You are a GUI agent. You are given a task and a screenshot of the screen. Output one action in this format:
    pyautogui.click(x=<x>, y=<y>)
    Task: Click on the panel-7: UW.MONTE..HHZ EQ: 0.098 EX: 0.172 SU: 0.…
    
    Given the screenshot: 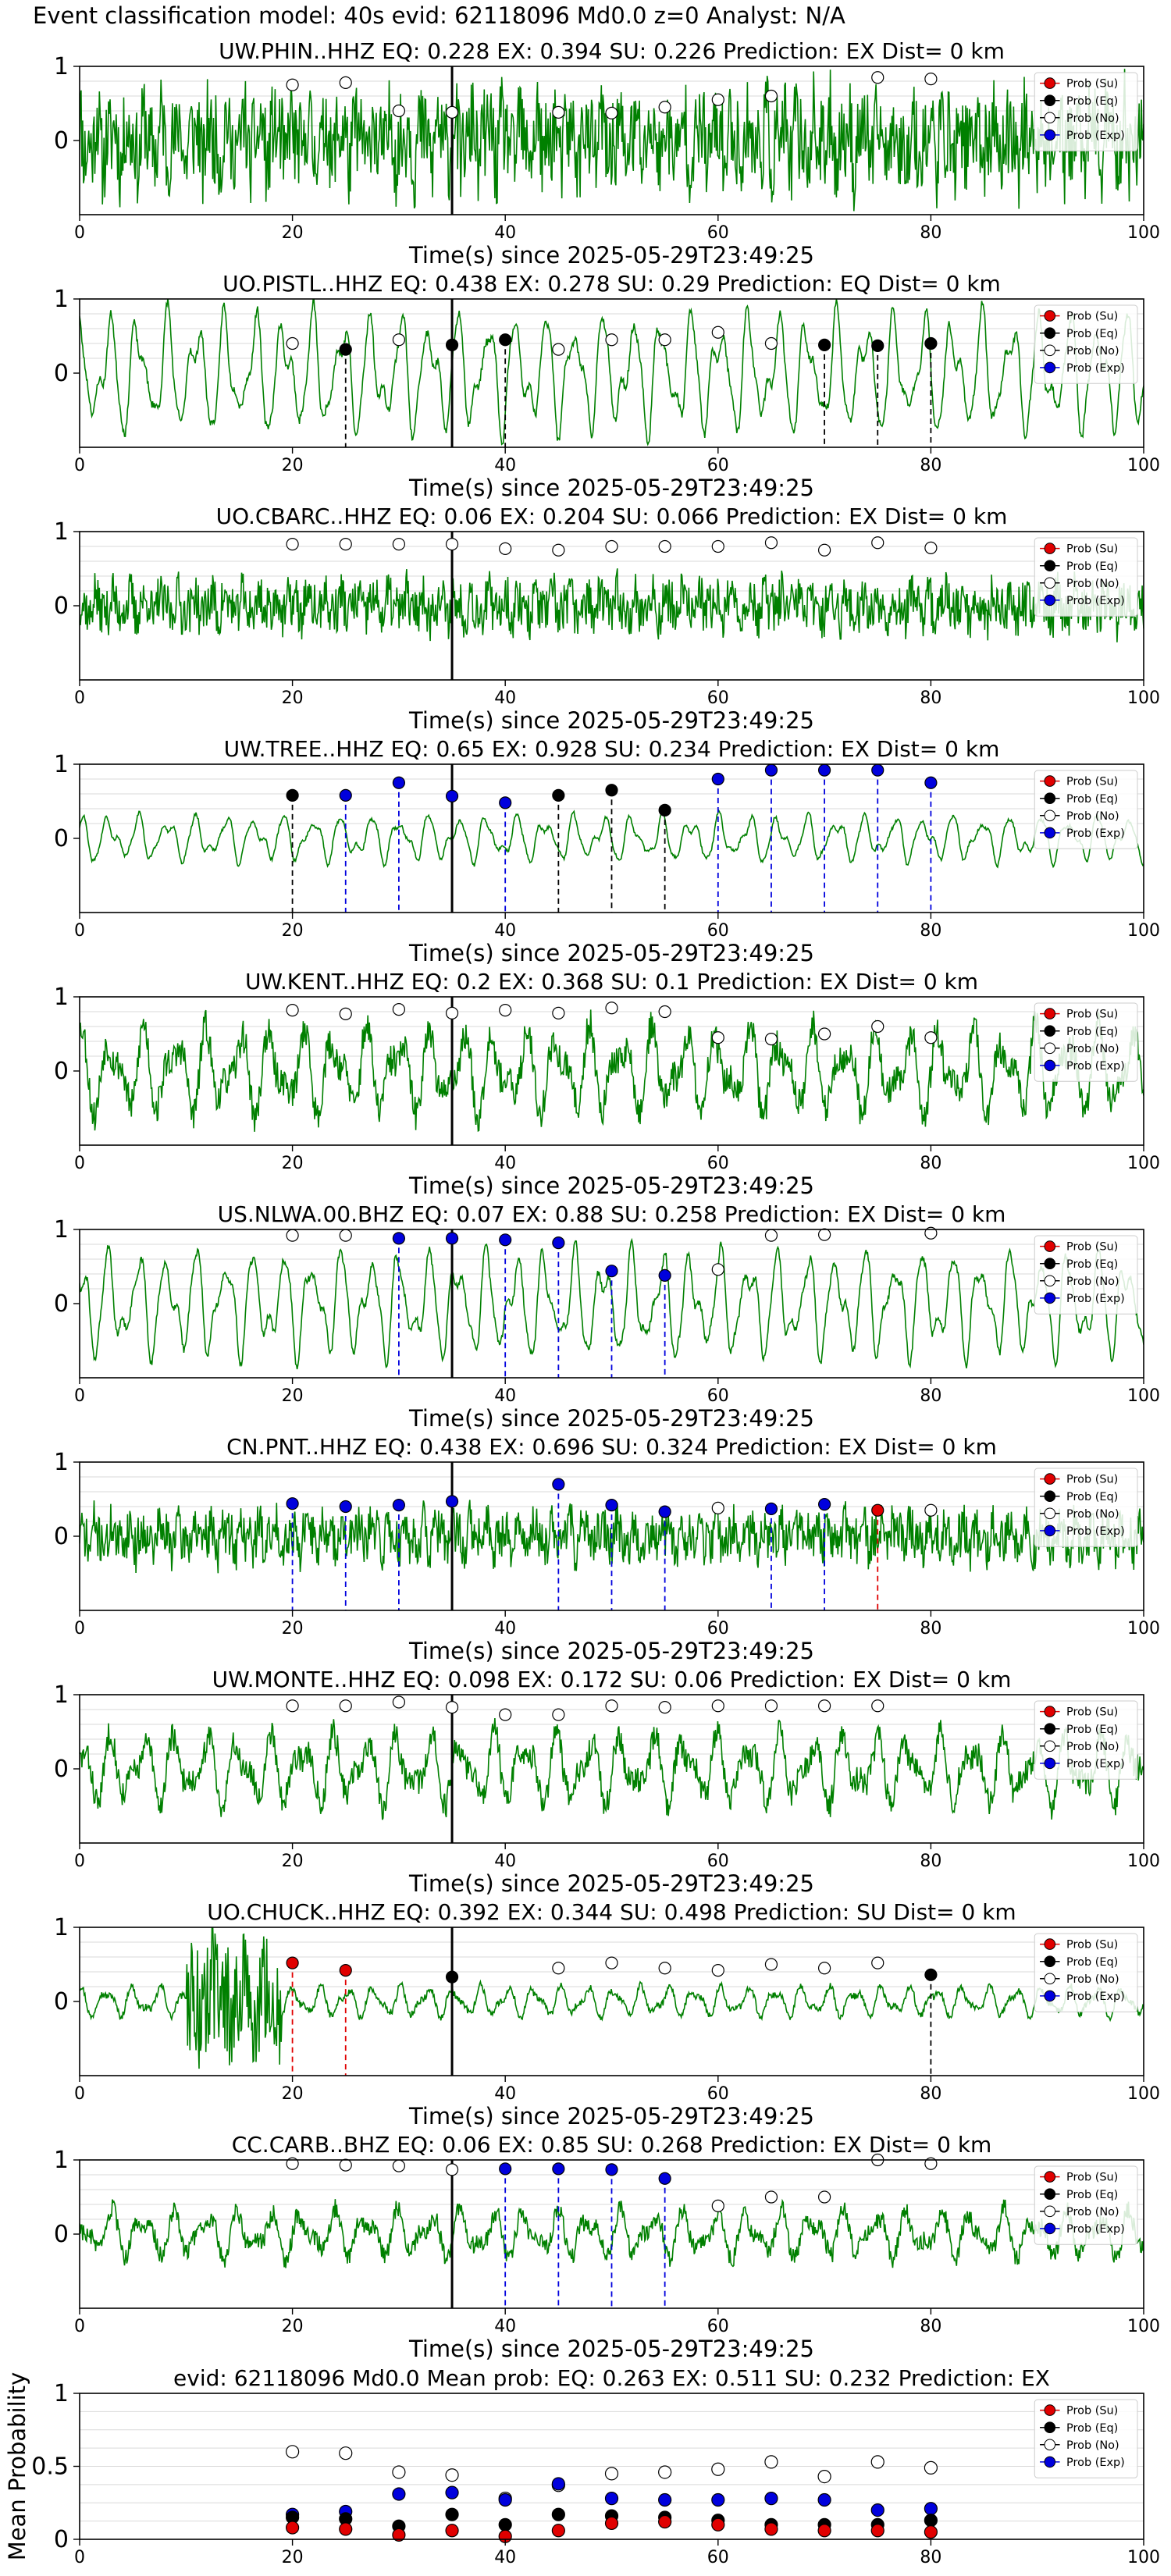 What is the action you would take?
    pyautogui.click(x=607, y=1782)
    